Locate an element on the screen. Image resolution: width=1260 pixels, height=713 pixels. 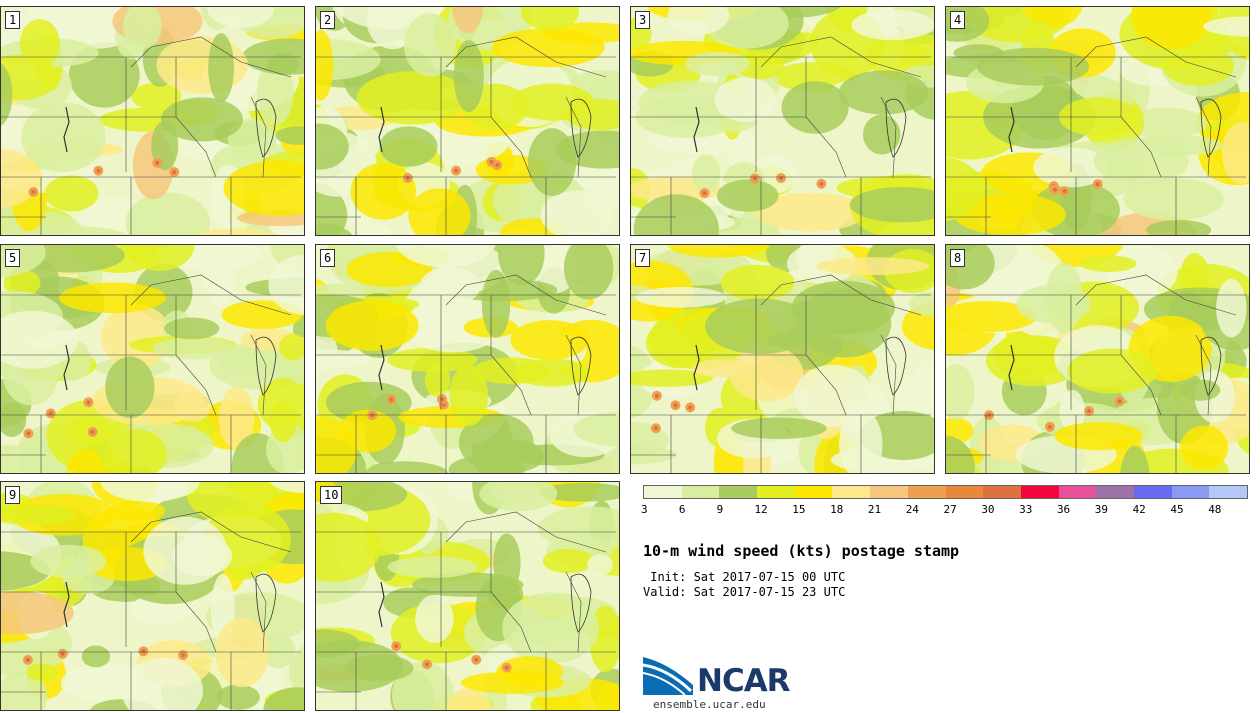
valid-time: Valid: Sat 2017-07-15 23 UTC is located at coordinates (744, 592).